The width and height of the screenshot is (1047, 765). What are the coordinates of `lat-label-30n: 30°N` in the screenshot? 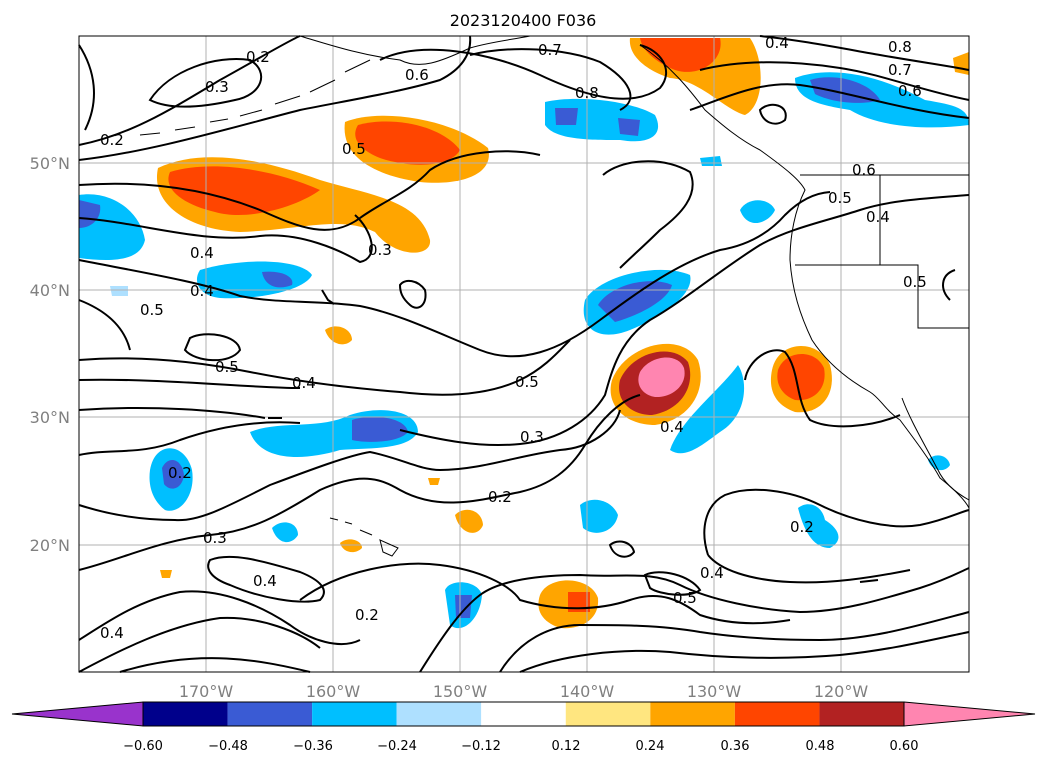 It's located at (50, 417).